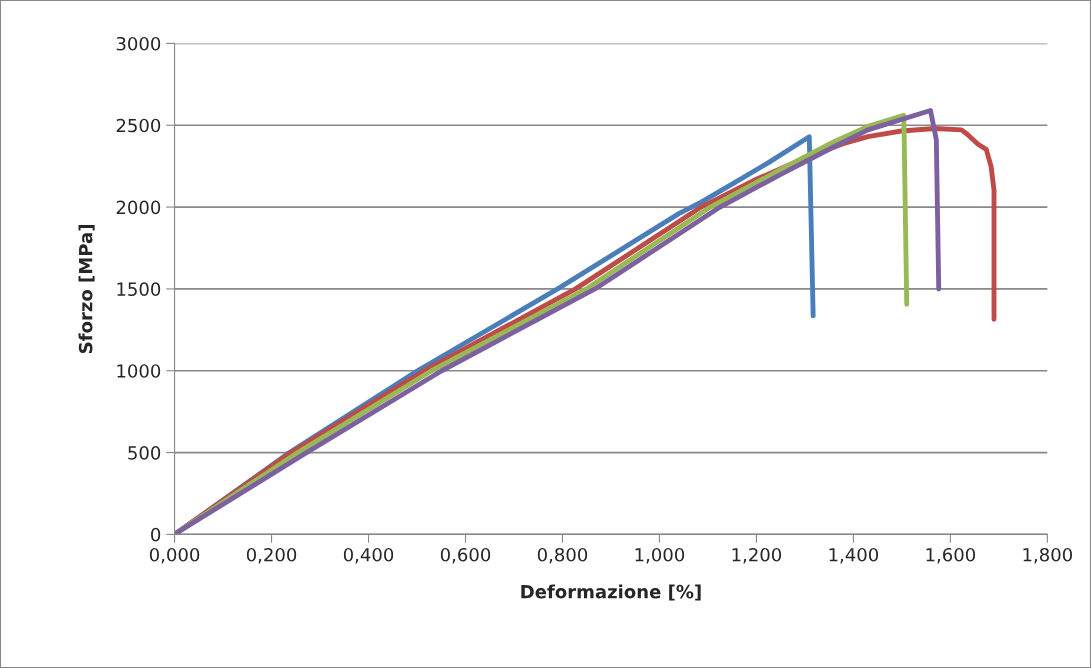  I want to click on y-tick-label: 2000, so click(138, 207).